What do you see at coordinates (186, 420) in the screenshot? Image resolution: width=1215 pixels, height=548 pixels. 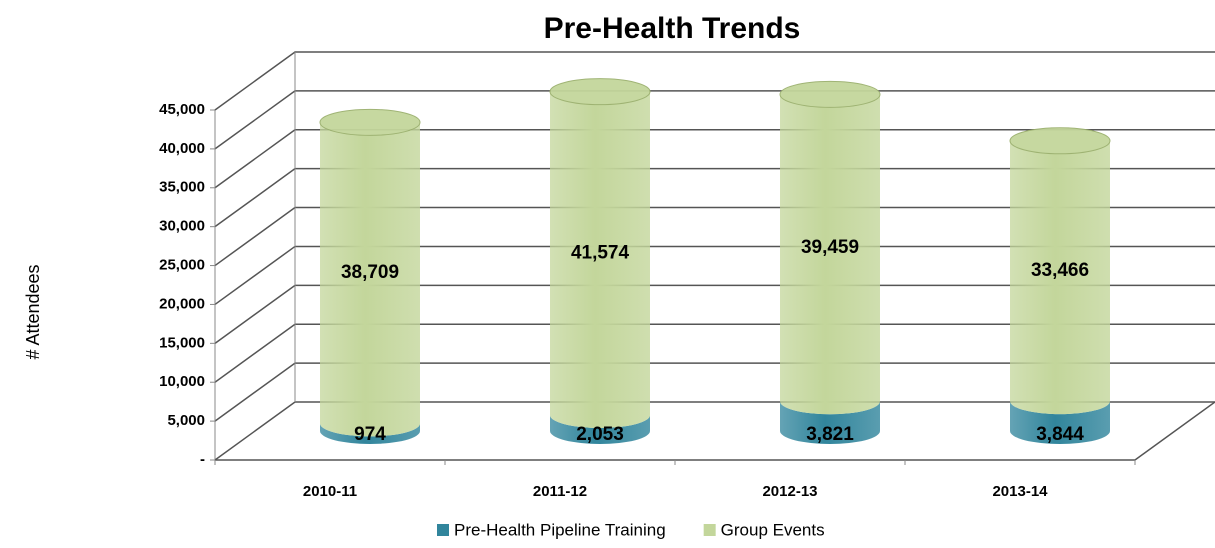 I see `y-tick-label: 5,000` at bounding box center [186, 420].